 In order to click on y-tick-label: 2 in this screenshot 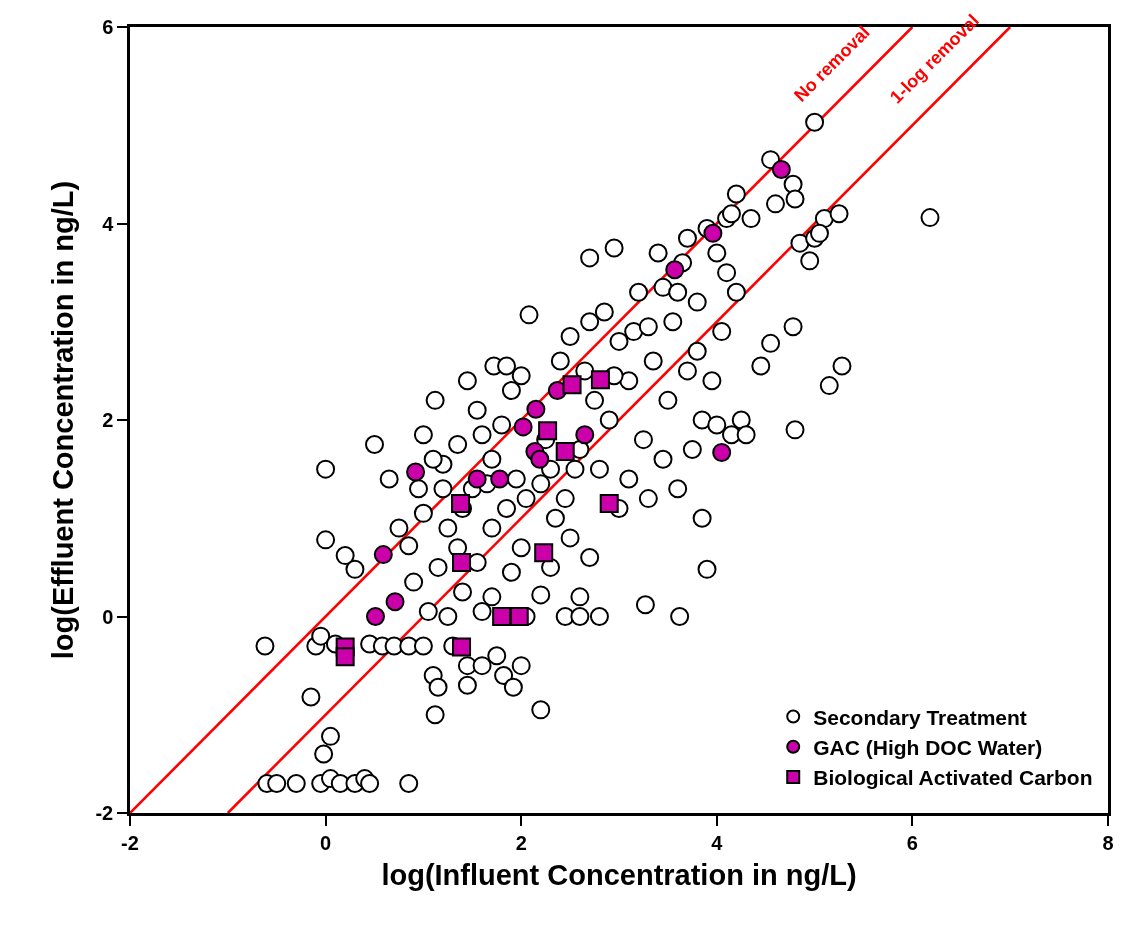, I will do `click(108, 420)`.